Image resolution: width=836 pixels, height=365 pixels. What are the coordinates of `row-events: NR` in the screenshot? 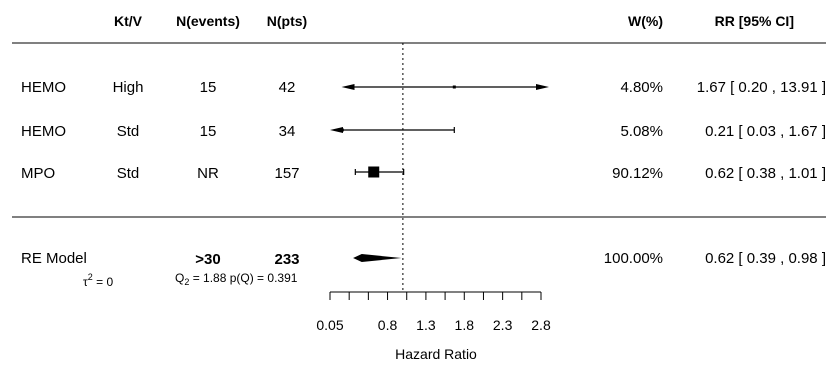 It's located at (208, 173).